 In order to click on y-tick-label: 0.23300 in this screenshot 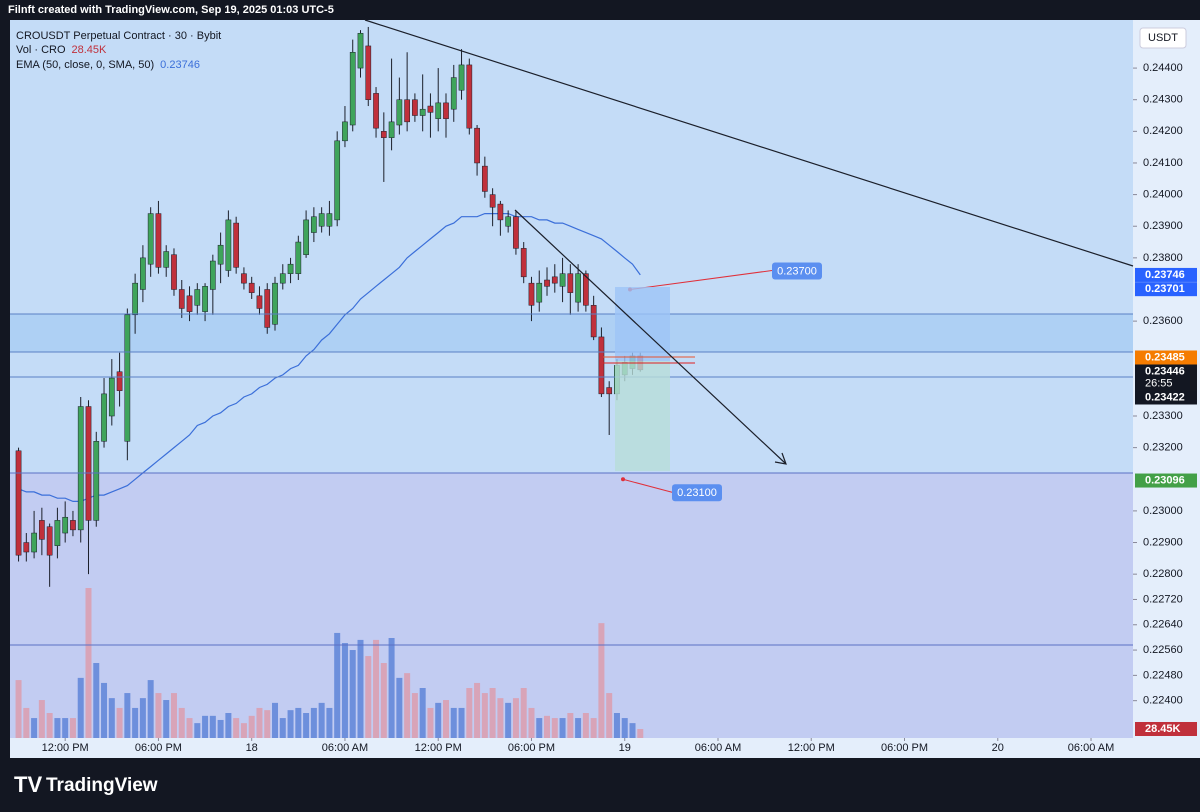, I will do `click(1163, 416)`.